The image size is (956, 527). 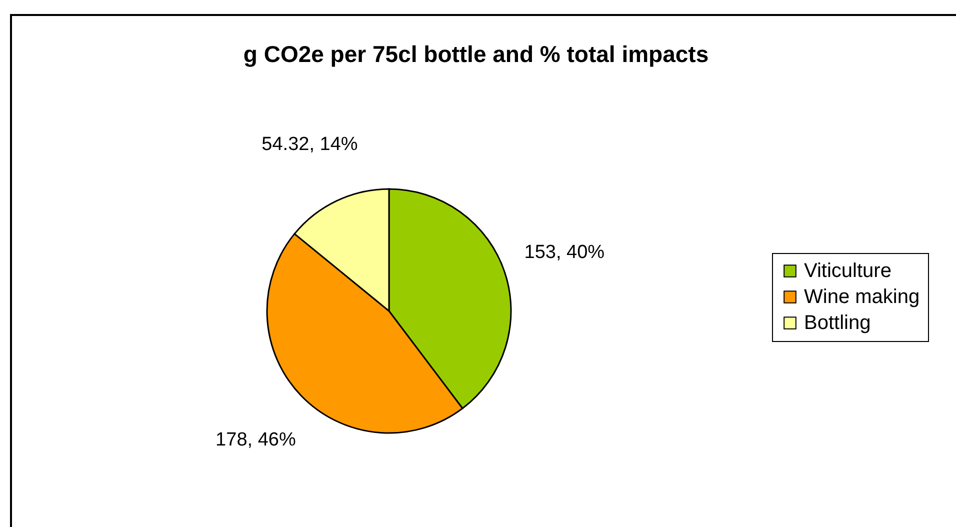 What do you see at coordinates (837, 323) in the screenshot?
I see `legend-label: Bottling` at bounding box center [837, 323].